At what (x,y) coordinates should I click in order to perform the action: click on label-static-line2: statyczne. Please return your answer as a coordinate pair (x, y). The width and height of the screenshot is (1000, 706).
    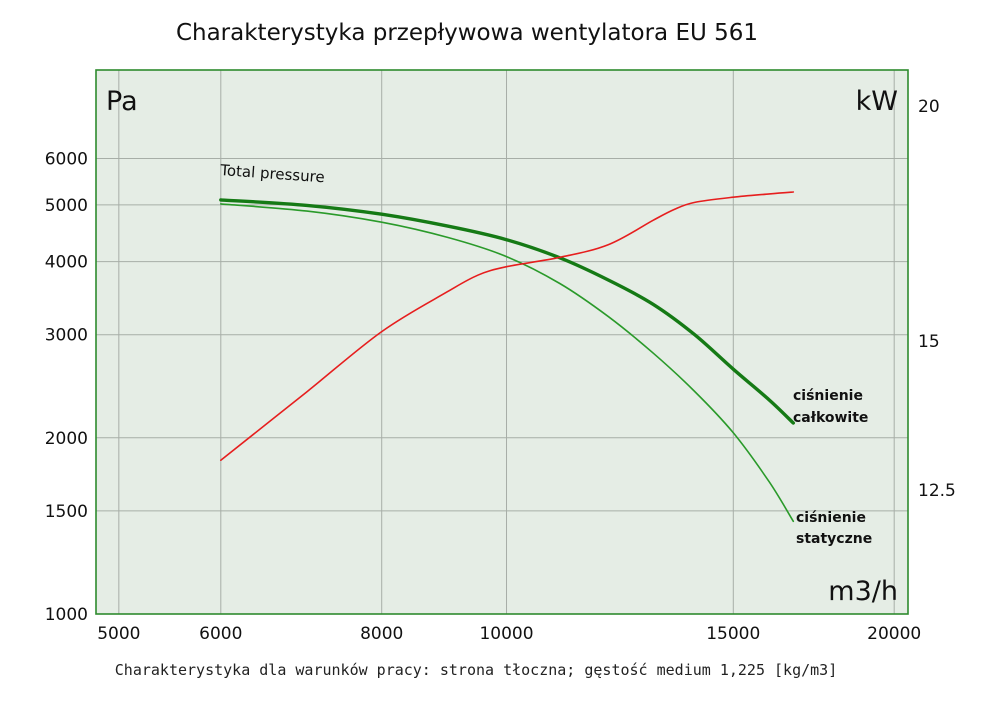
    Looking at the image, I should click on (834, 539).